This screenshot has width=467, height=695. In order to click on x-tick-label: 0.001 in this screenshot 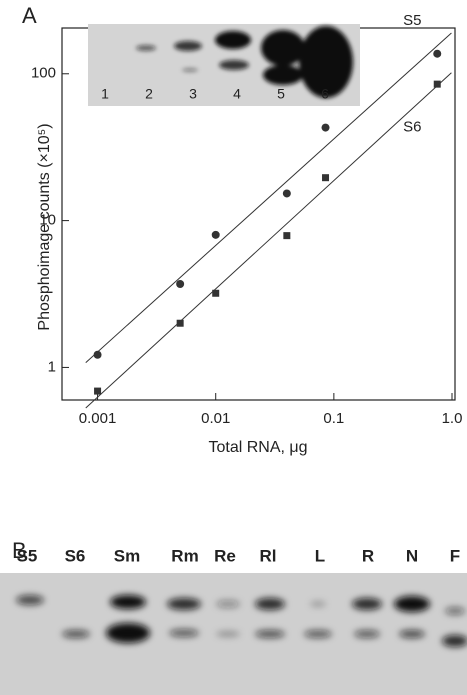, I will do `click(98, 418)`.